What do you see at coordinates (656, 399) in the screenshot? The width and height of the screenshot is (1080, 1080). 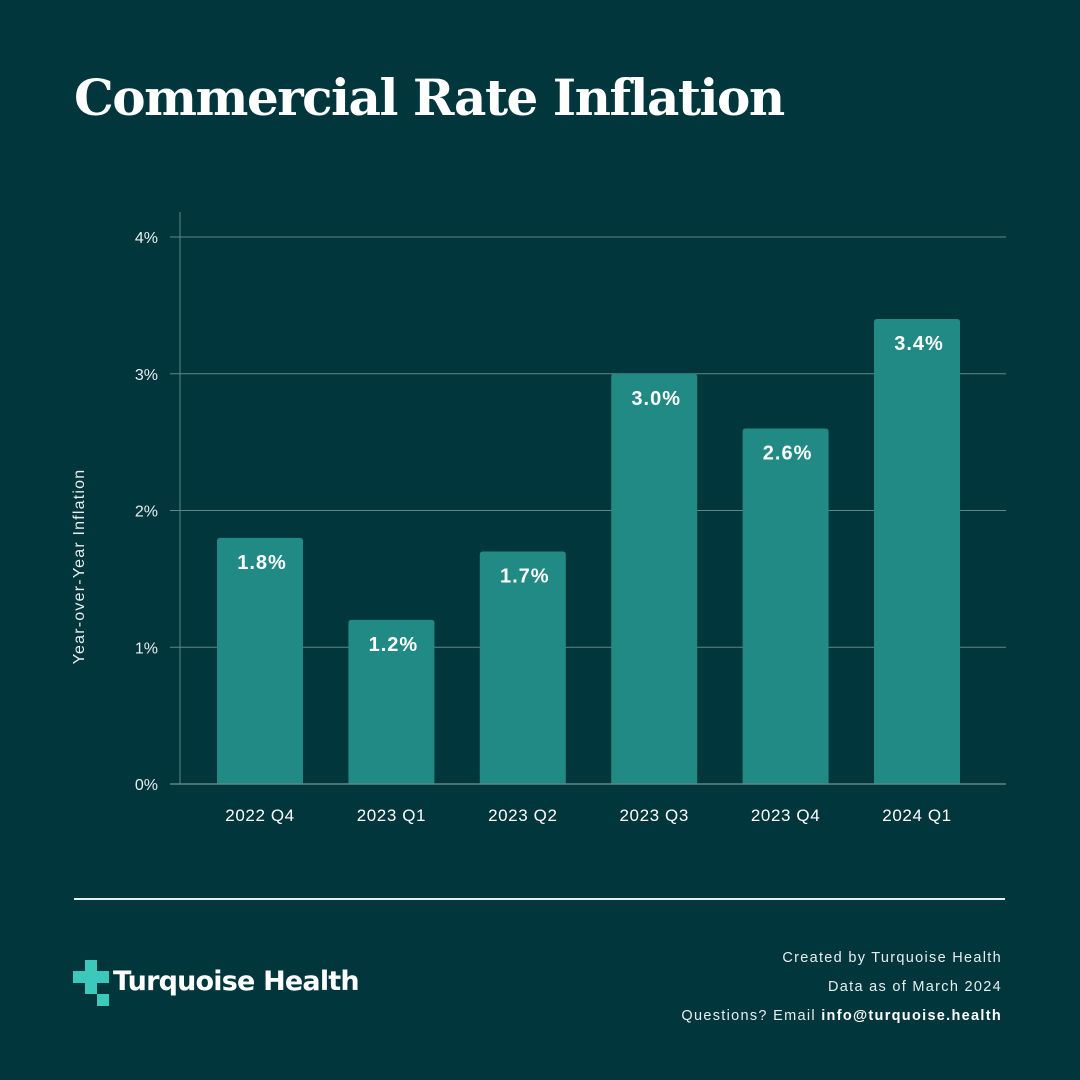 I see `data-label: 3.0%` at bounding box center [656, 399].